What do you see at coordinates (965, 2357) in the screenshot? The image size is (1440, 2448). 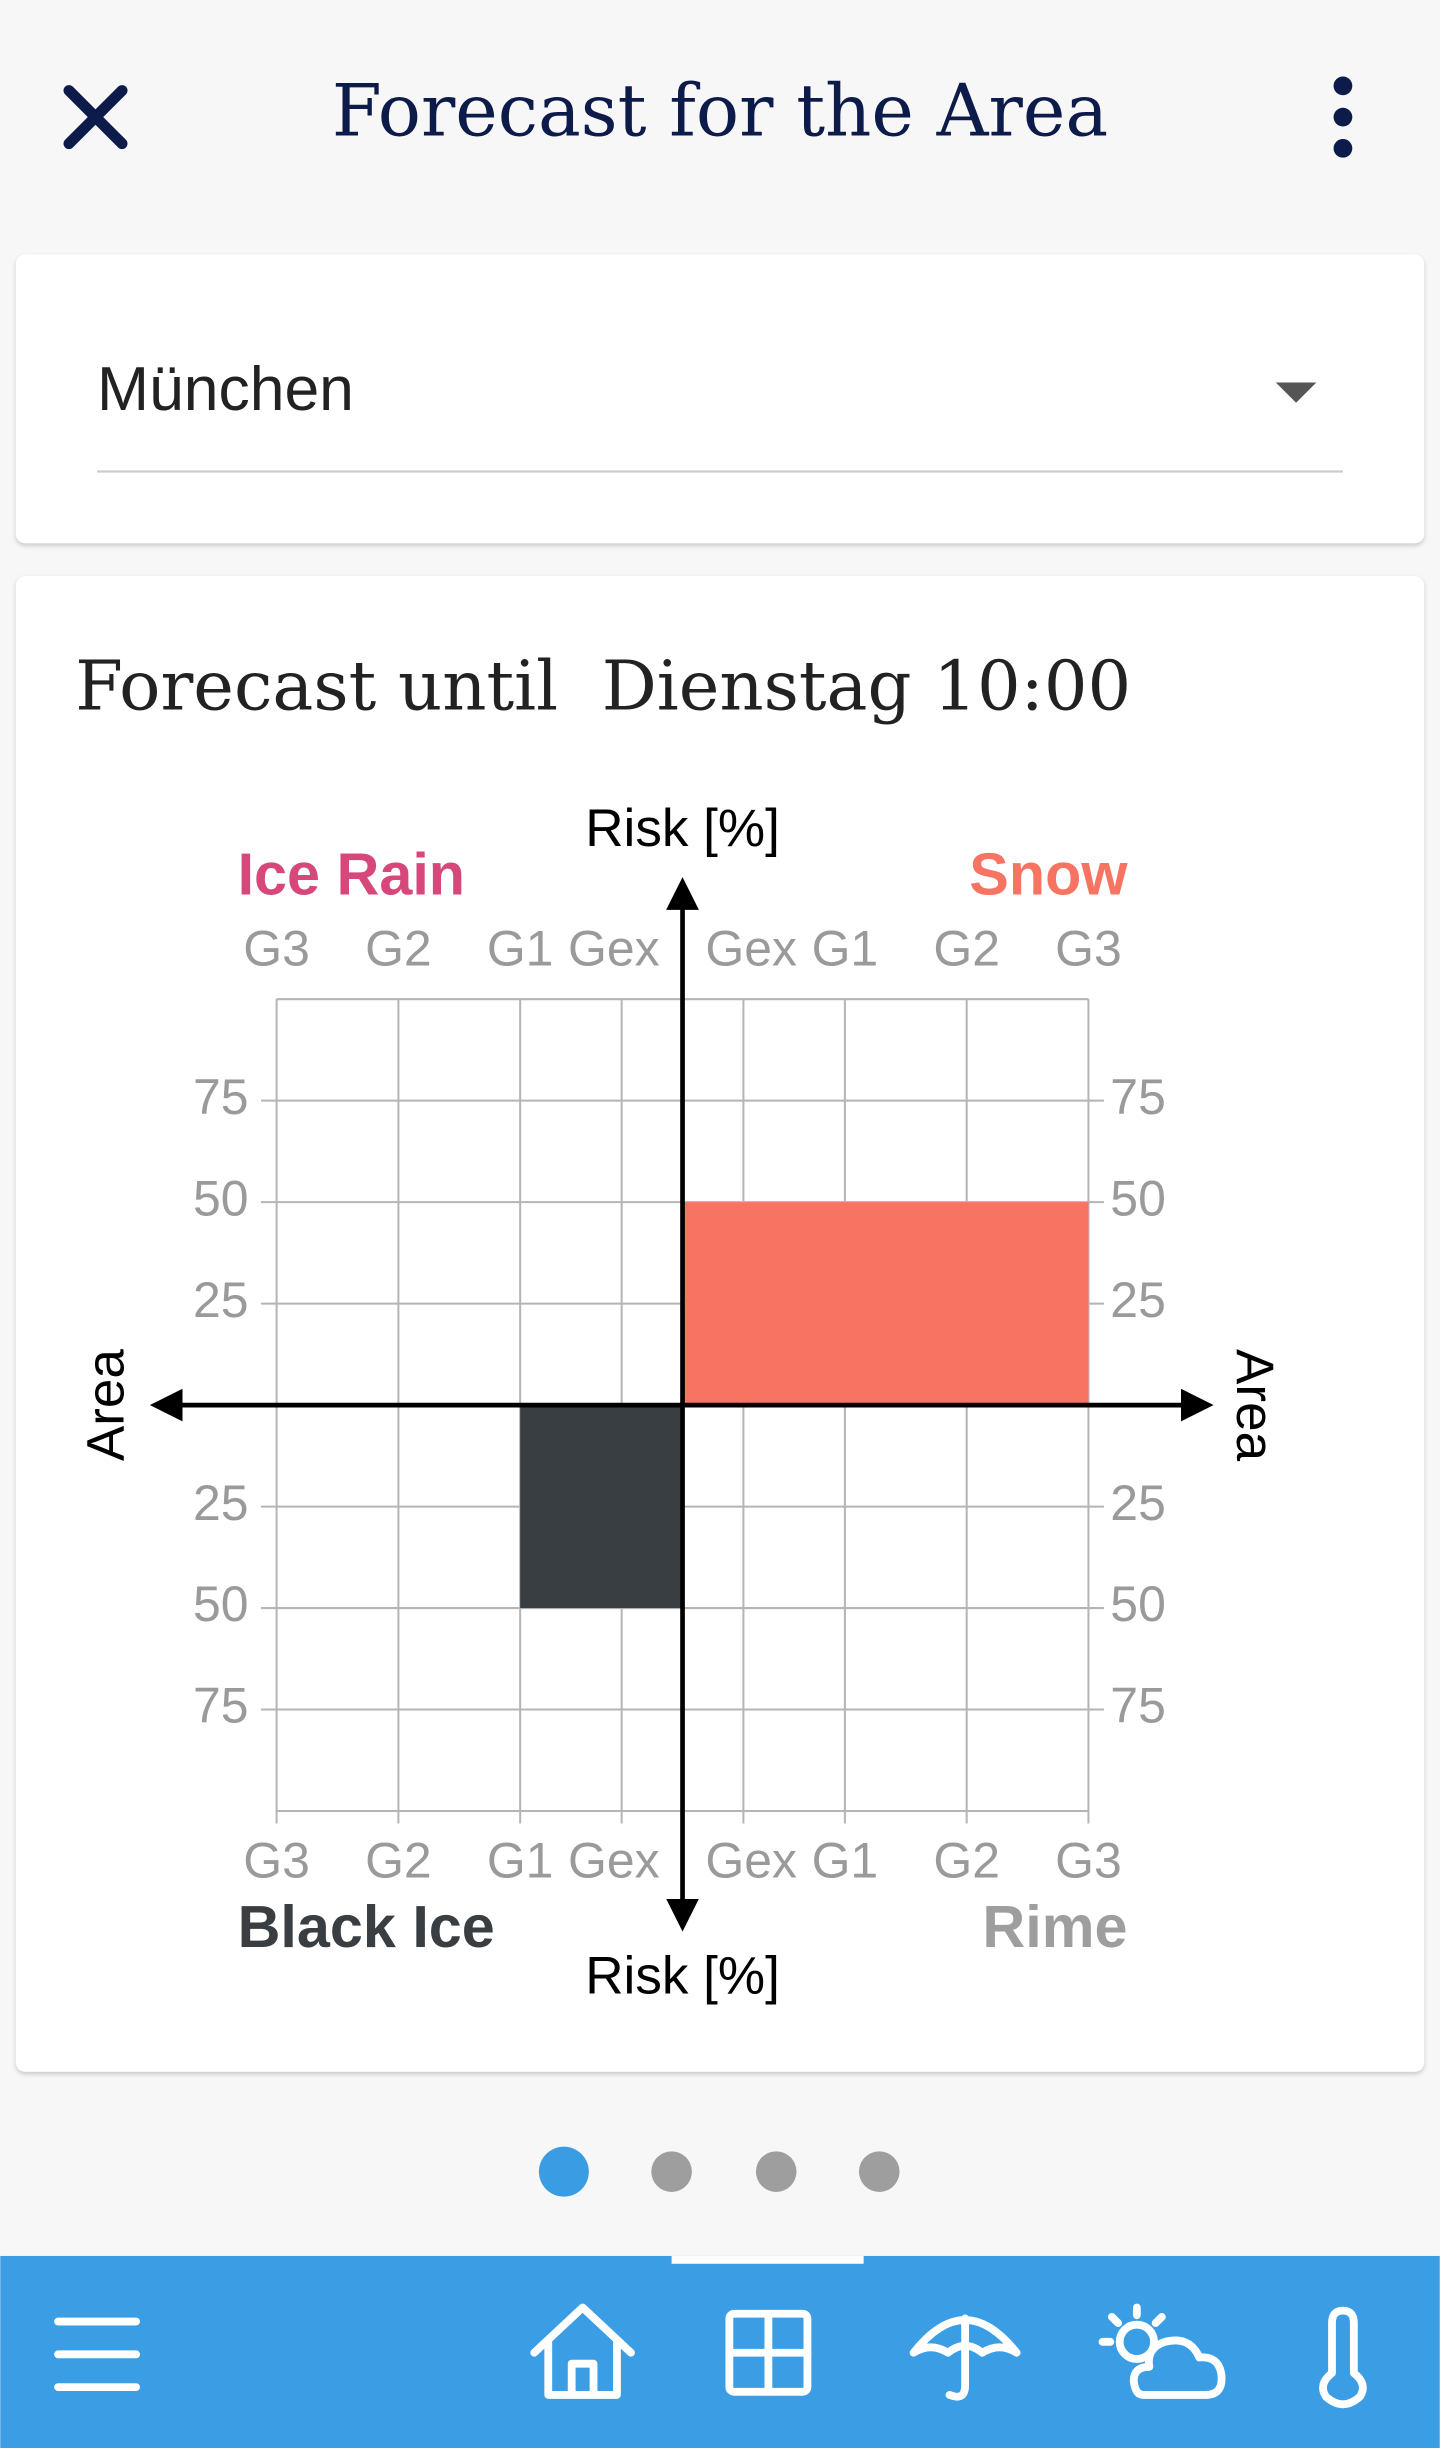 I see `umbrella-icon` at bounding box center [965, 2357].